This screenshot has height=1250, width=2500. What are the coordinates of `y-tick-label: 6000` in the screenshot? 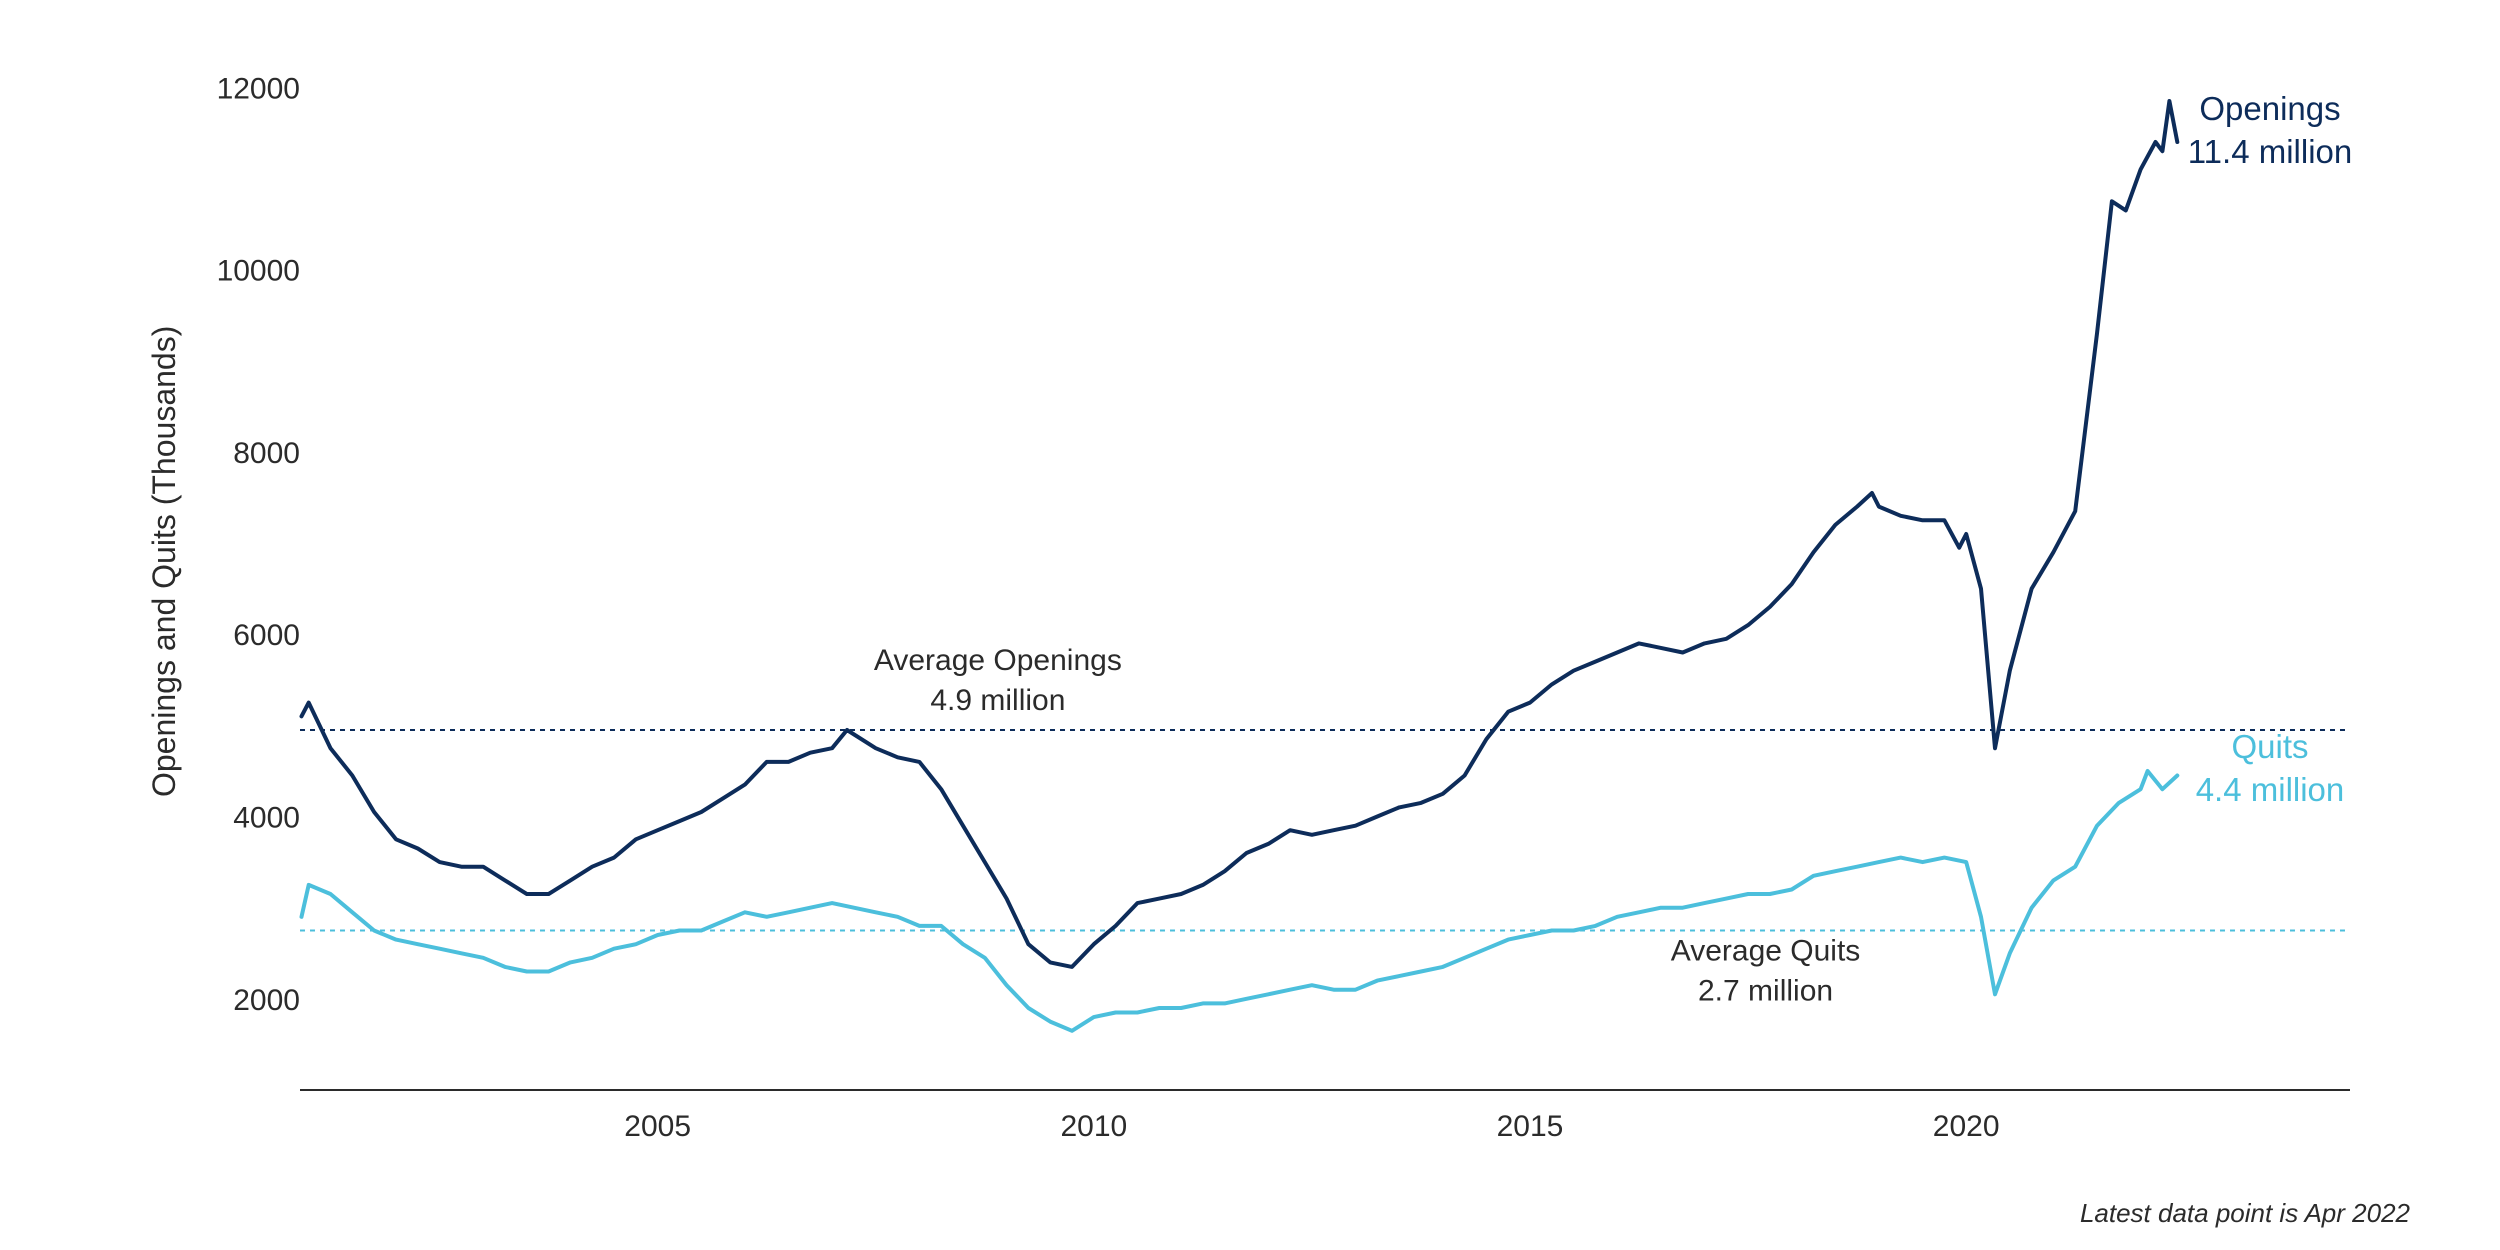 It's located at (266, 635).